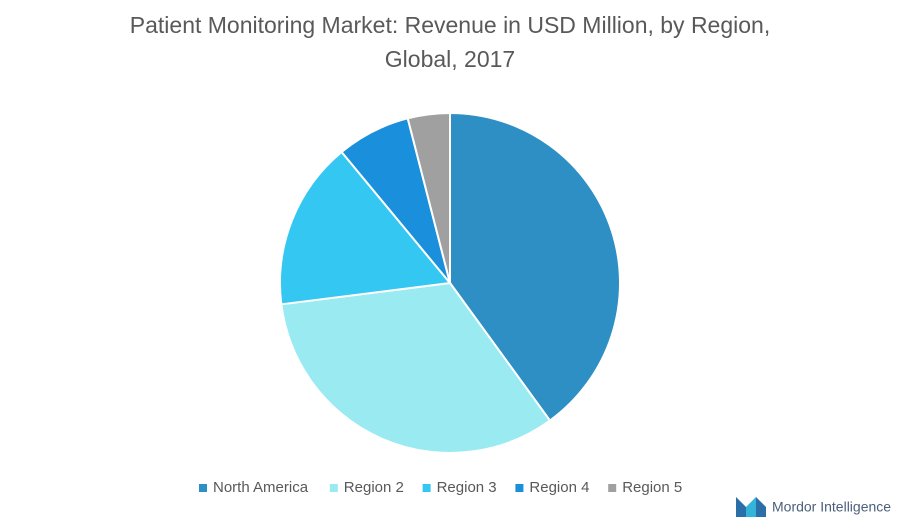  What do you see at coordinates (261, 487) in the screenshot?
I see `legend-label: North America` at bounding box center [261, 487].